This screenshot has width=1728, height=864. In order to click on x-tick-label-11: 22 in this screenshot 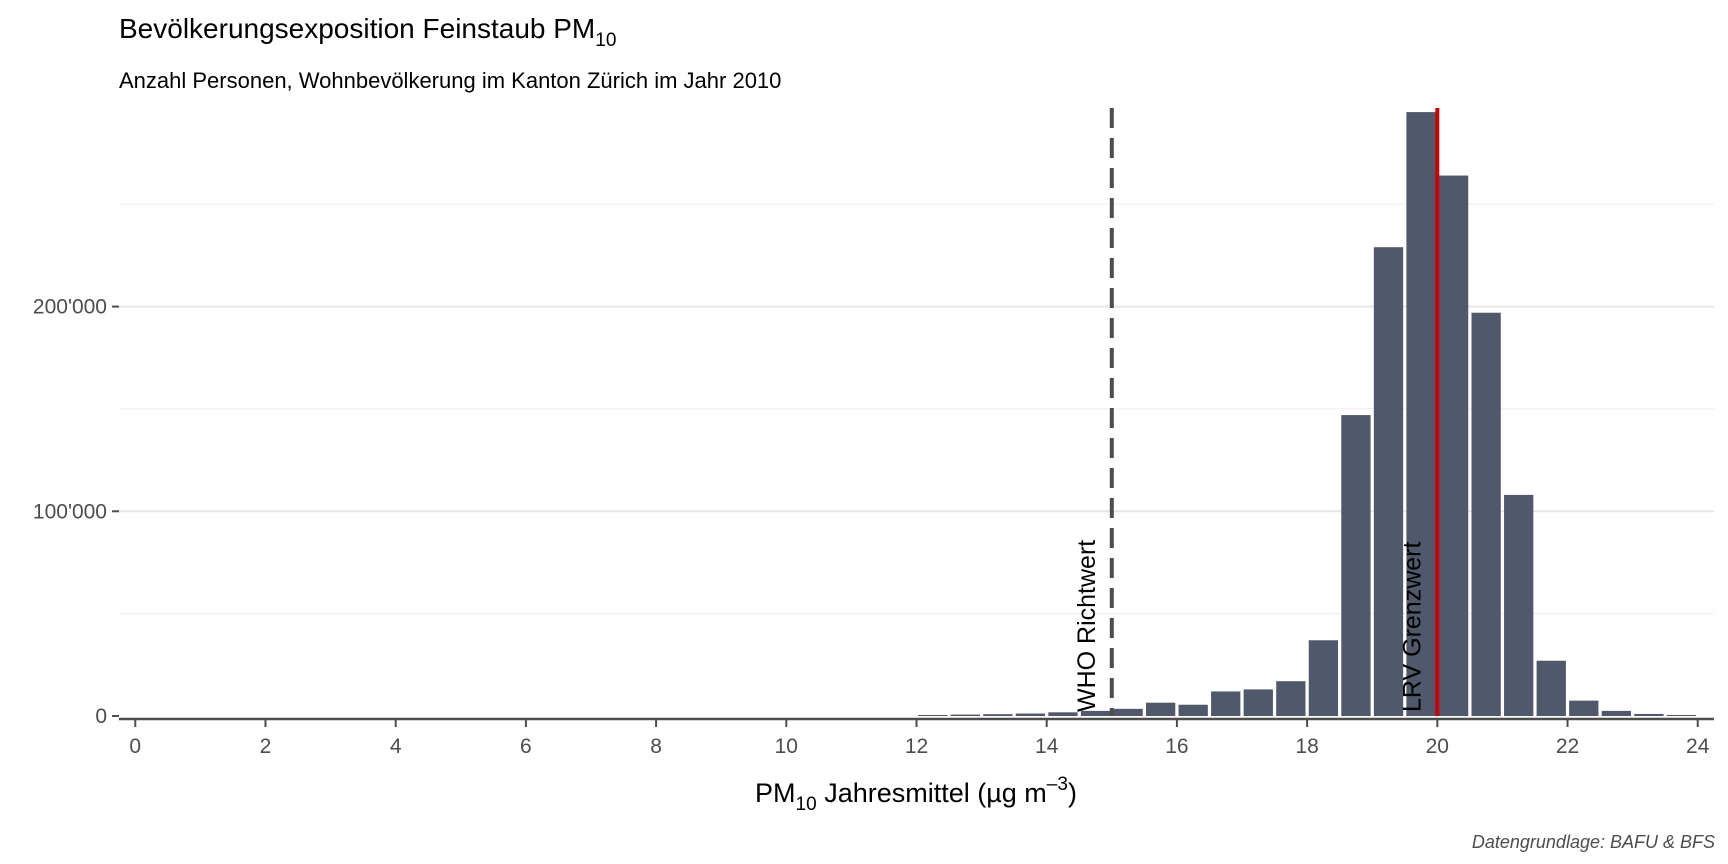, I will do `click(1567, 746)`.